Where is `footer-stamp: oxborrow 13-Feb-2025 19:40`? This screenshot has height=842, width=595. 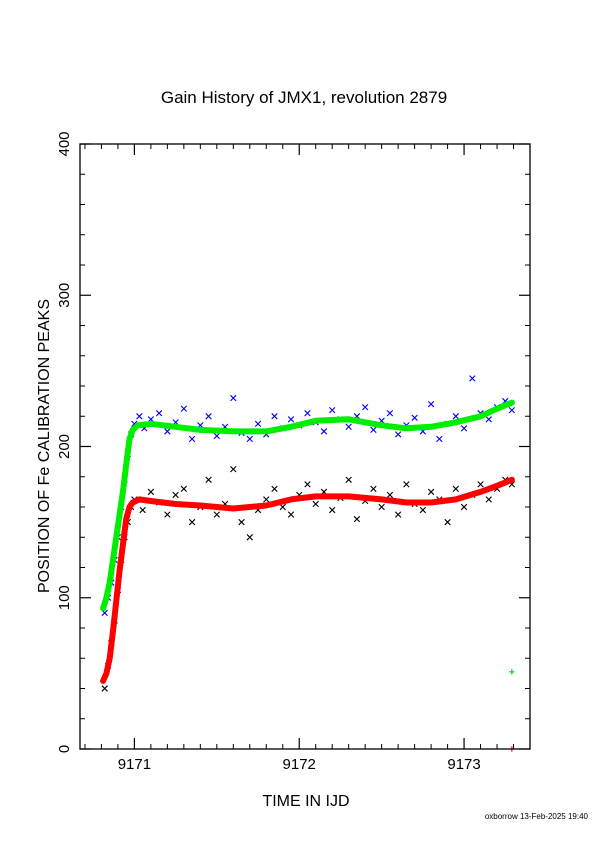
footer-stamp: oxborrow 13-Feb-2025 19:40 is located at coordinates (537, 816).